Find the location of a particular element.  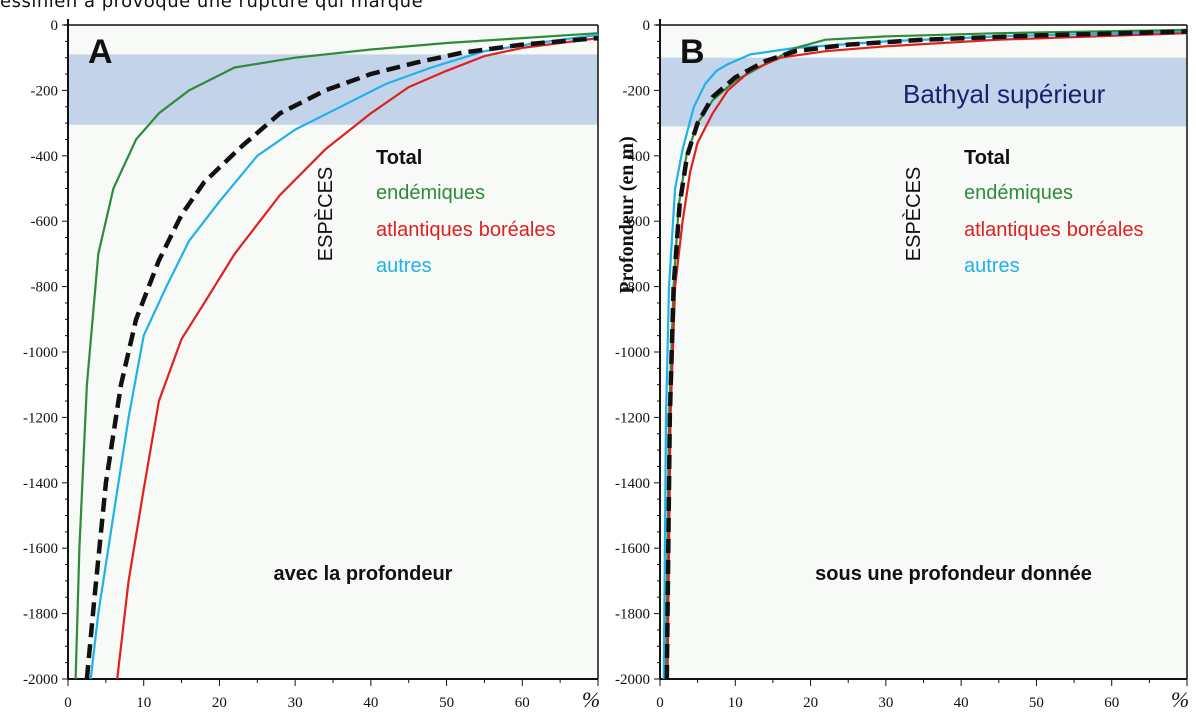

band-label: Bathyal supérieur is located at coordinates (1004, 94).